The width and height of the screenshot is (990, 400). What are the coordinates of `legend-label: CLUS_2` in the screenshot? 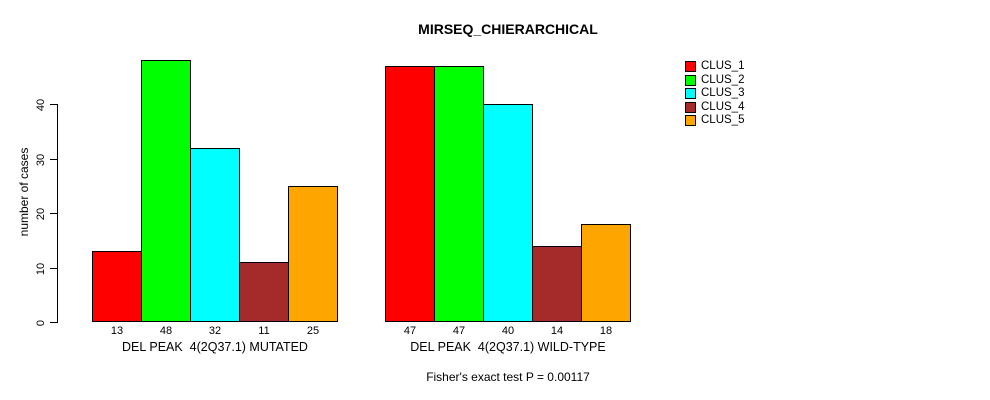 It's located at (723, 80).